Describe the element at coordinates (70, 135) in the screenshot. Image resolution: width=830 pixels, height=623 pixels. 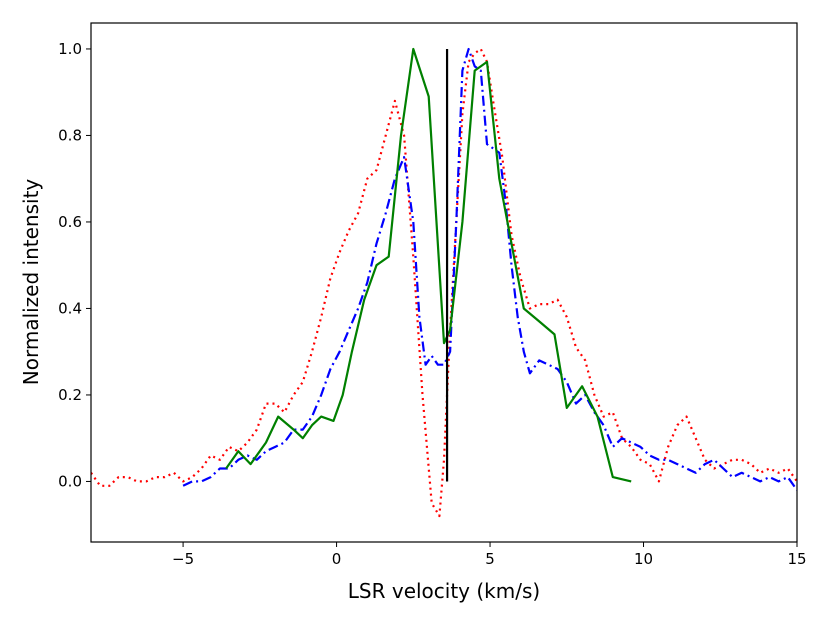
I see `y-tick-label: 0.8` at that location.